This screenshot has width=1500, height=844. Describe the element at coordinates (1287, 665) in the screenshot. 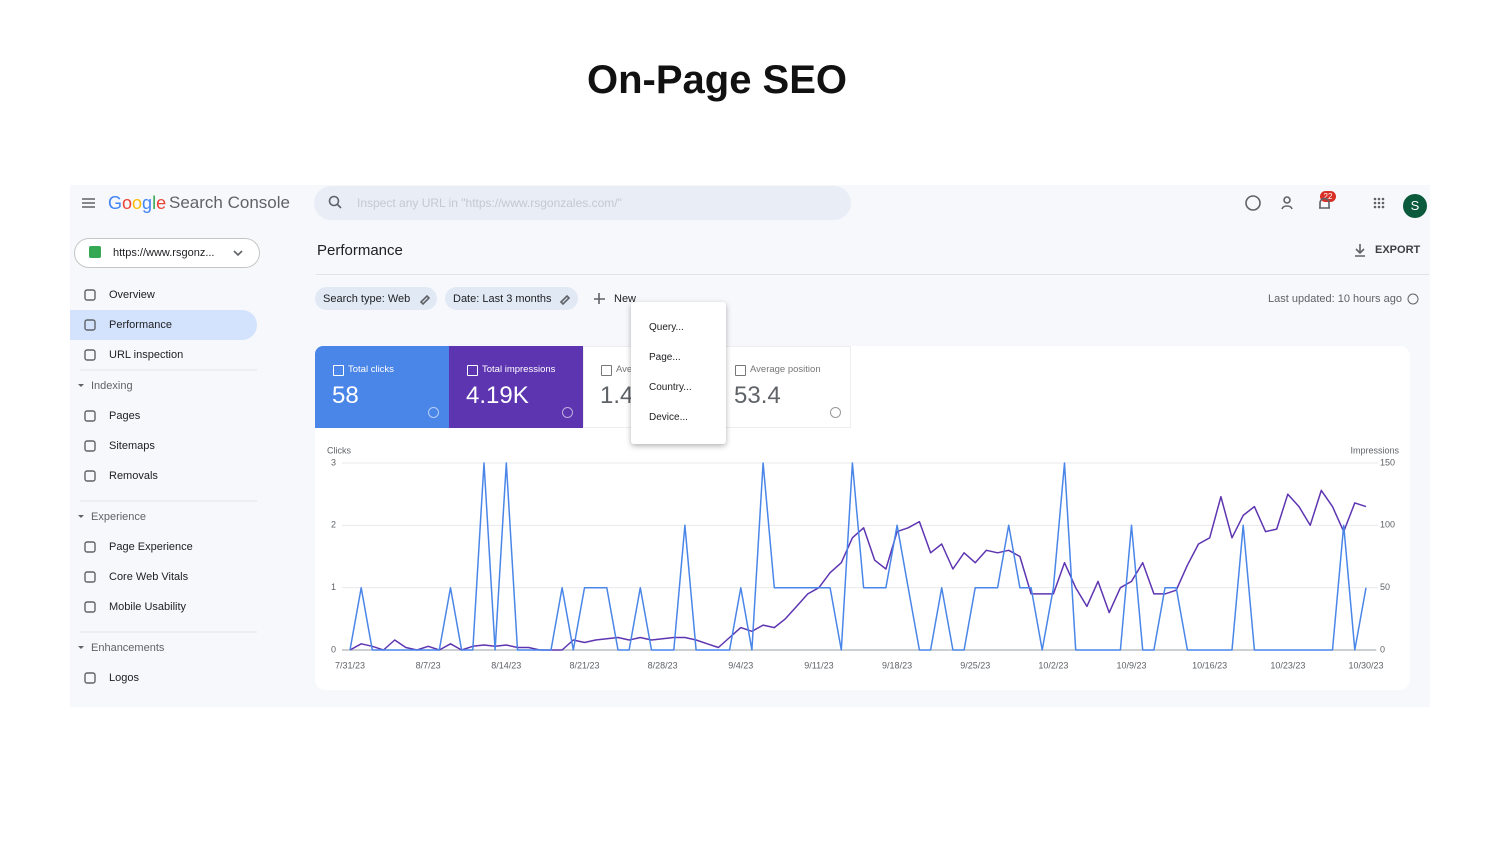

I see `x-tick-label: 10/23/23` at that location.